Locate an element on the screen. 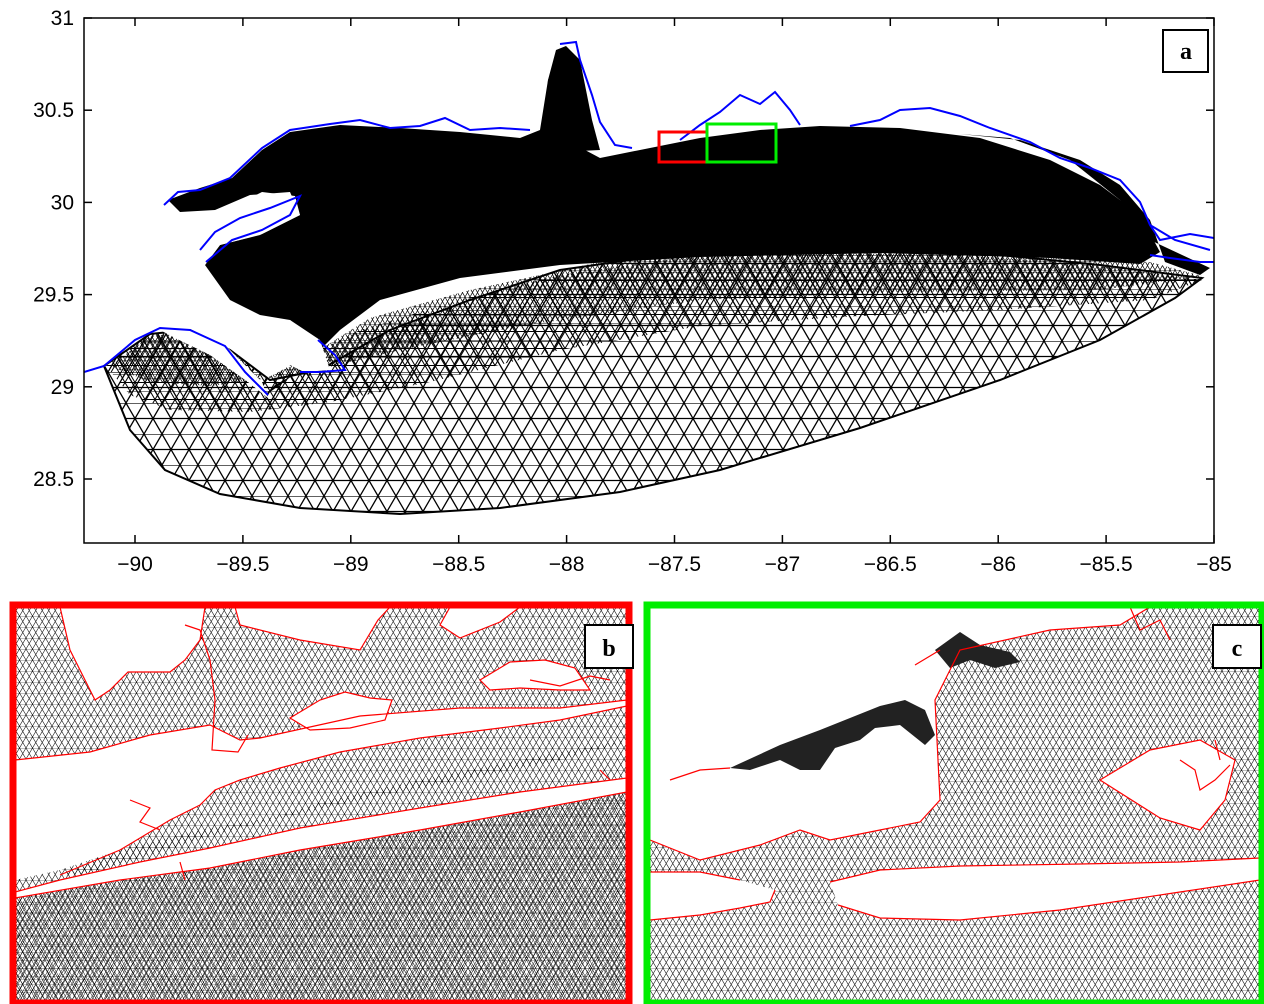  y-tick-label: 30.5 is located at coordinates (53, 110).